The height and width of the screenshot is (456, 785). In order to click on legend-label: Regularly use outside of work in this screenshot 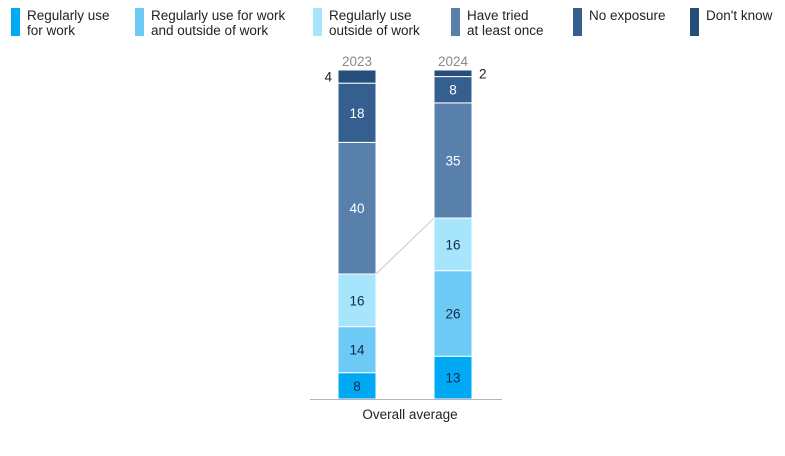, I will do `click(374, 23)`.